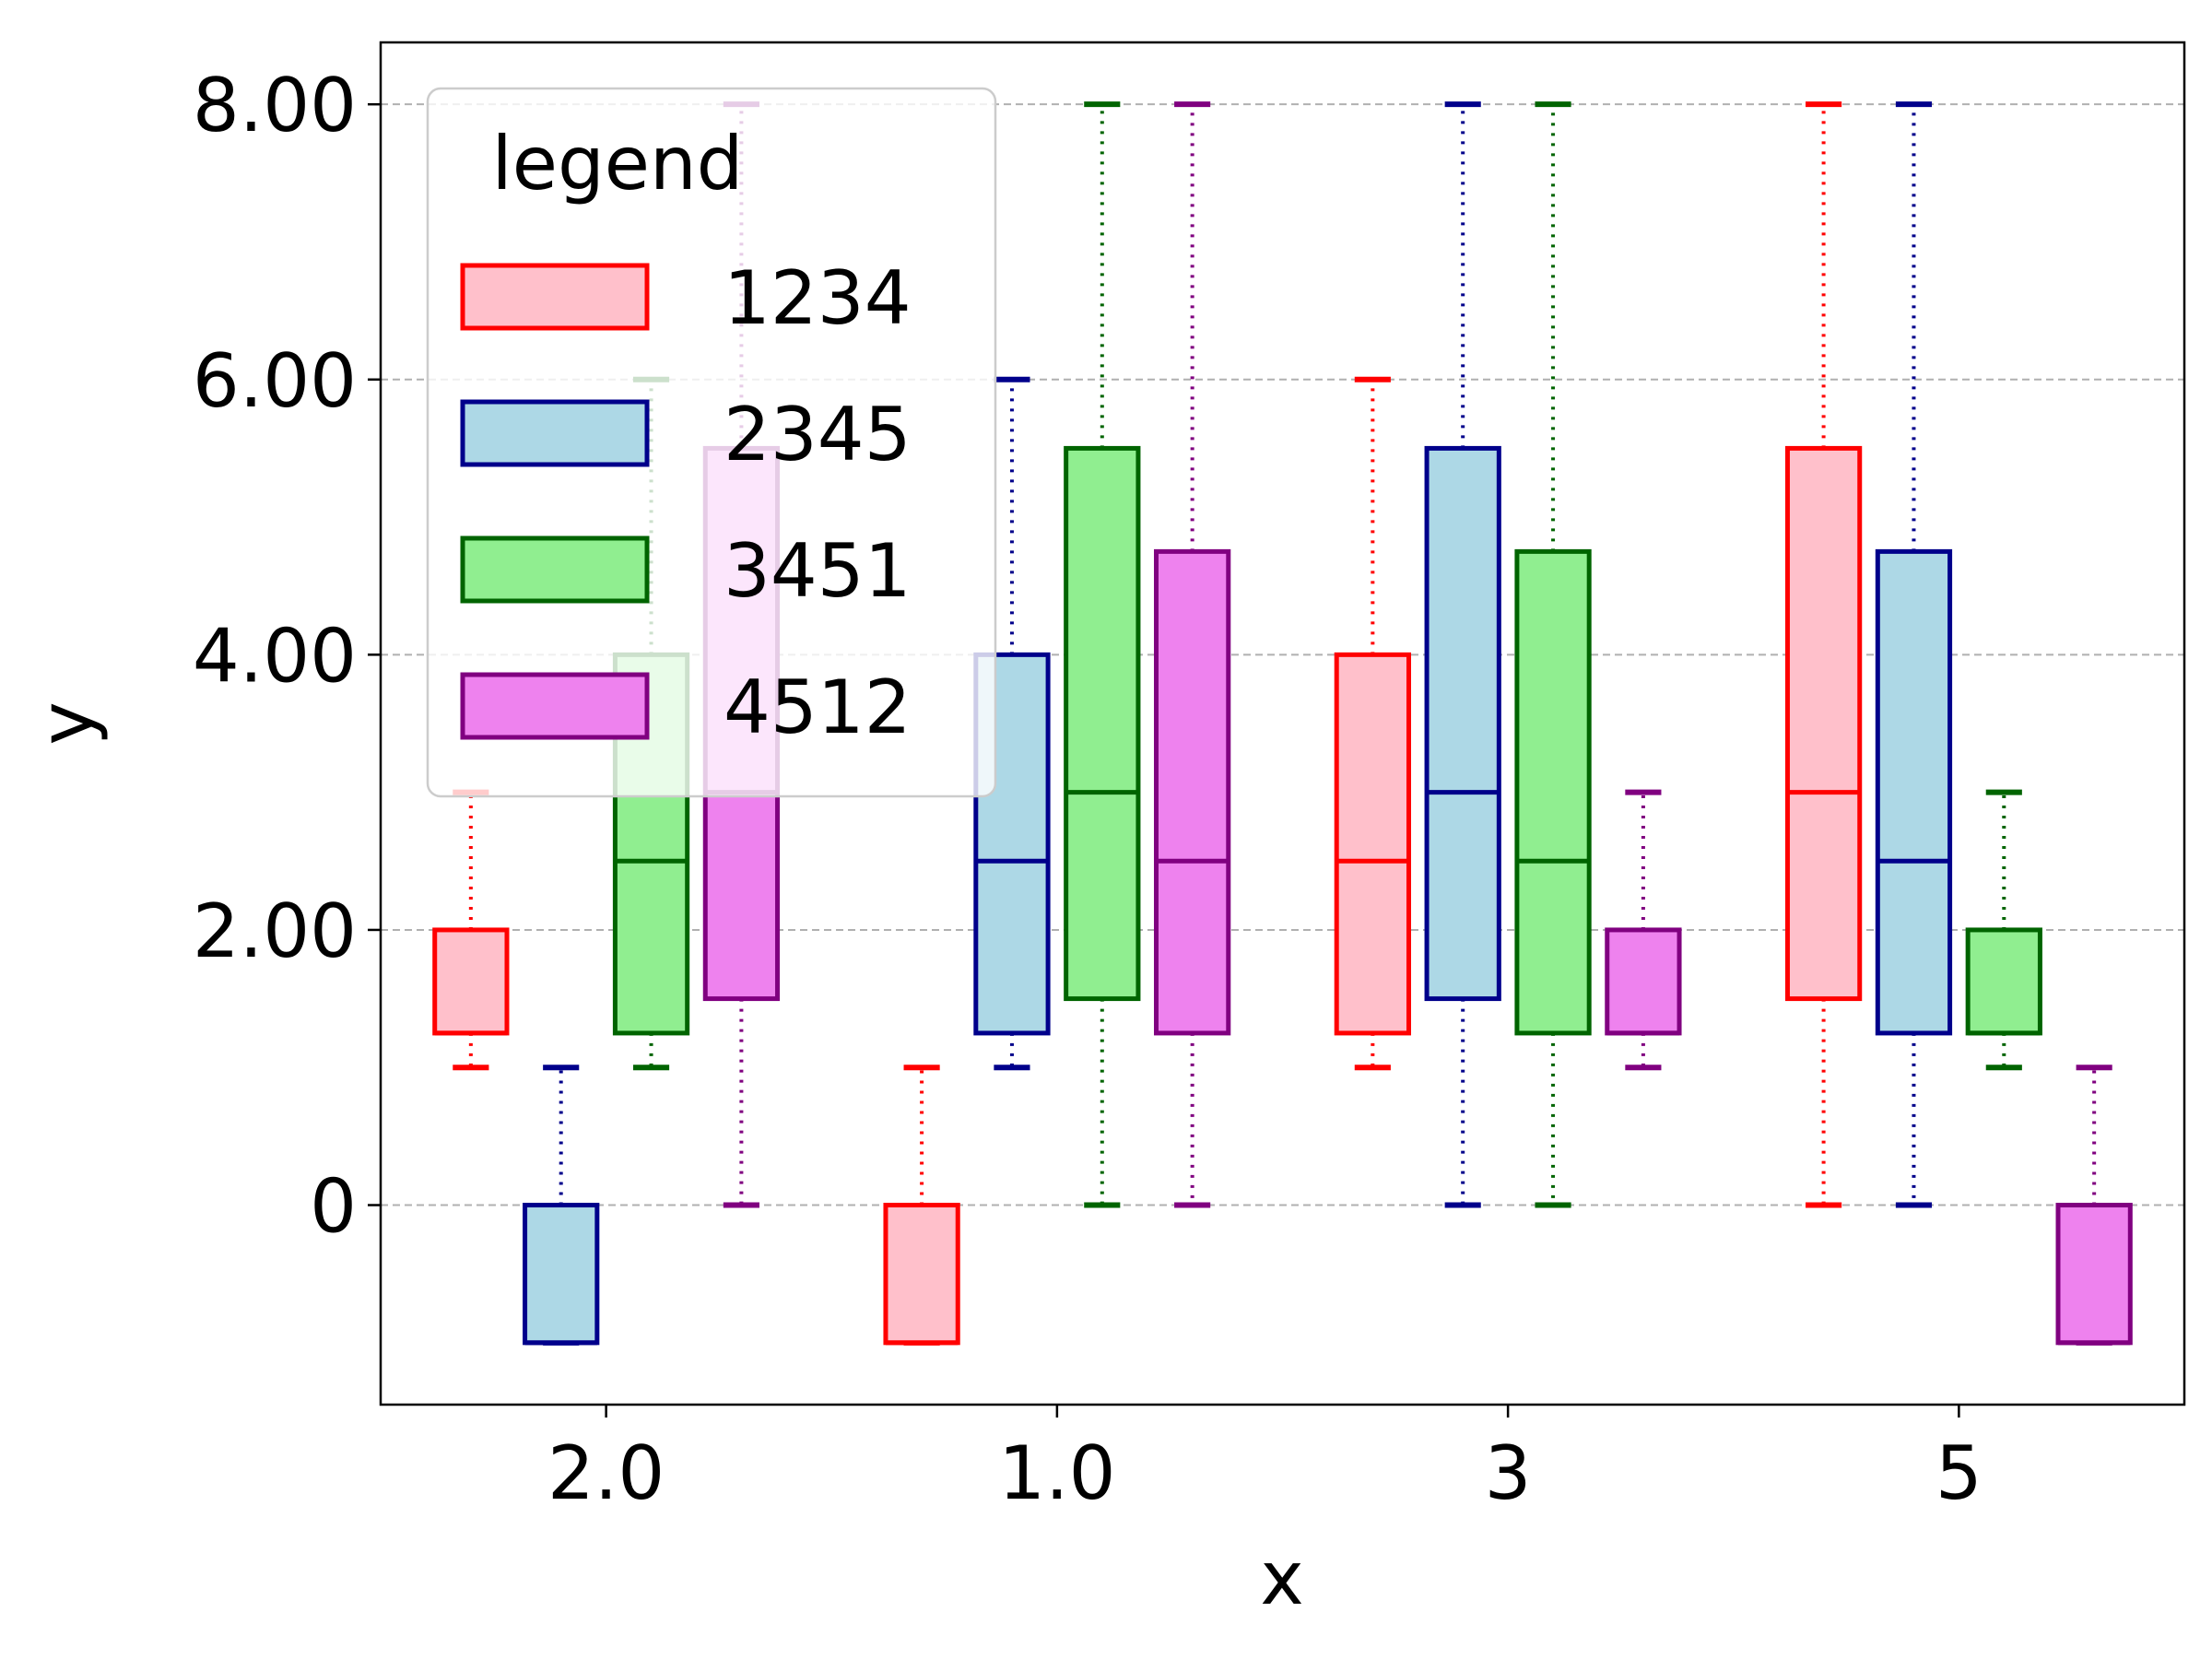  Describe the element at coordinates (275, 931) in the screenshot. I see `y-tick-label: 2.00` at that location.